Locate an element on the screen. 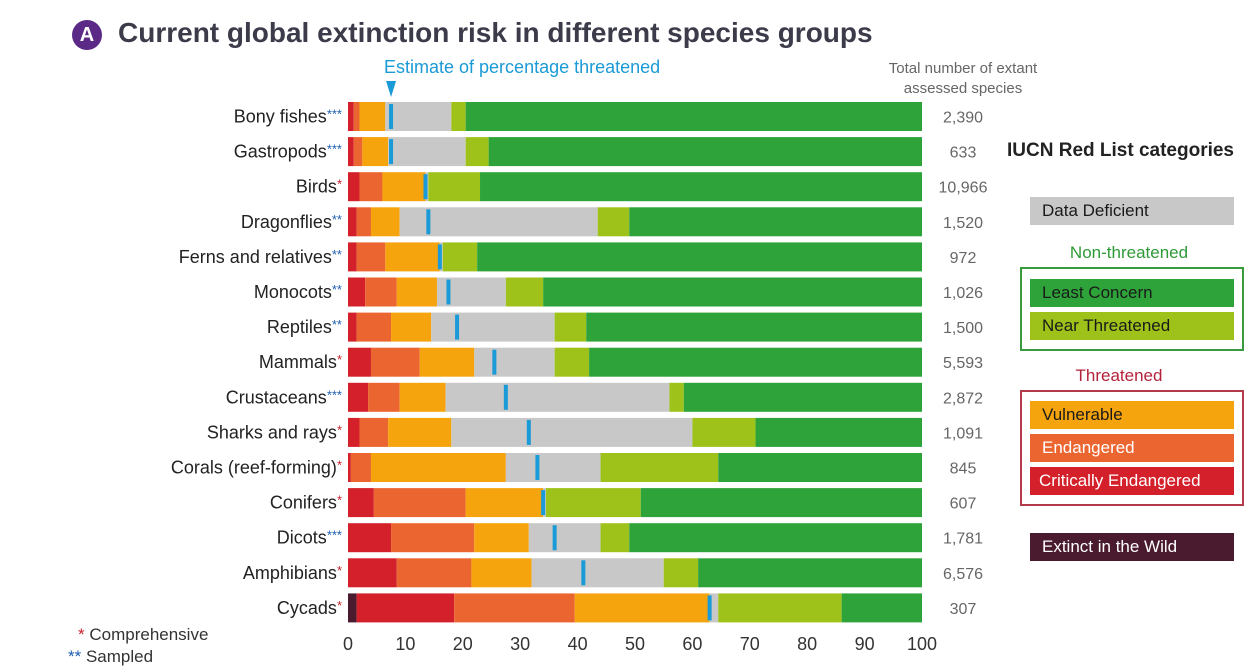 The height and width of the screenshot is (667, 1257). legend-critically-endangered: Critically Endangered is located at coordinates (1132, 481).